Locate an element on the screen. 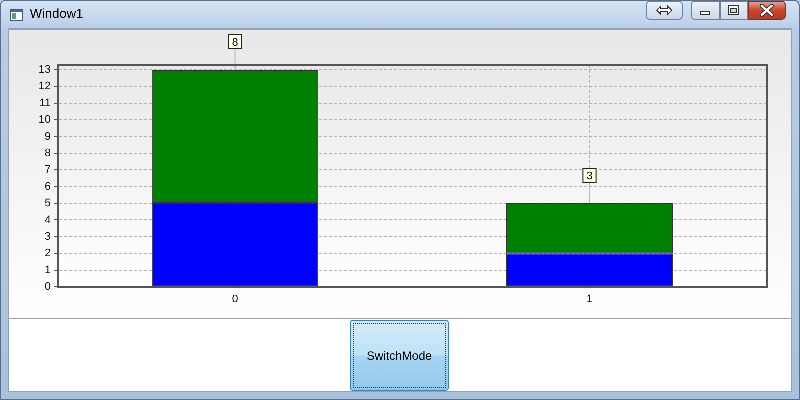  y-tick-label: 10 is located at coordinates (44, 120).